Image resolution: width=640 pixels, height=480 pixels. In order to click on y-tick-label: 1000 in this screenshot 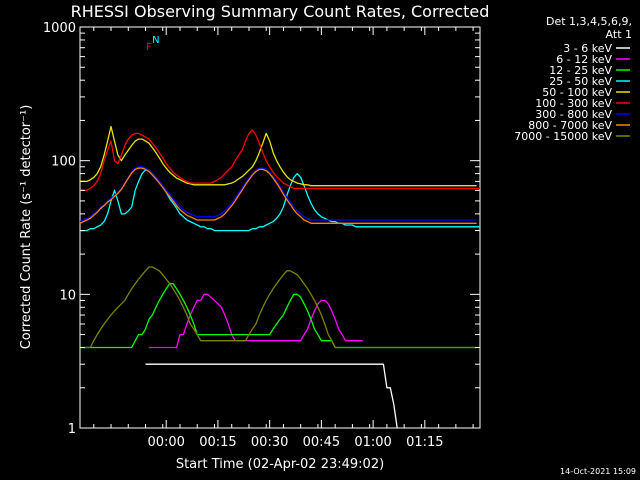, I will do `click(59, 28)`.